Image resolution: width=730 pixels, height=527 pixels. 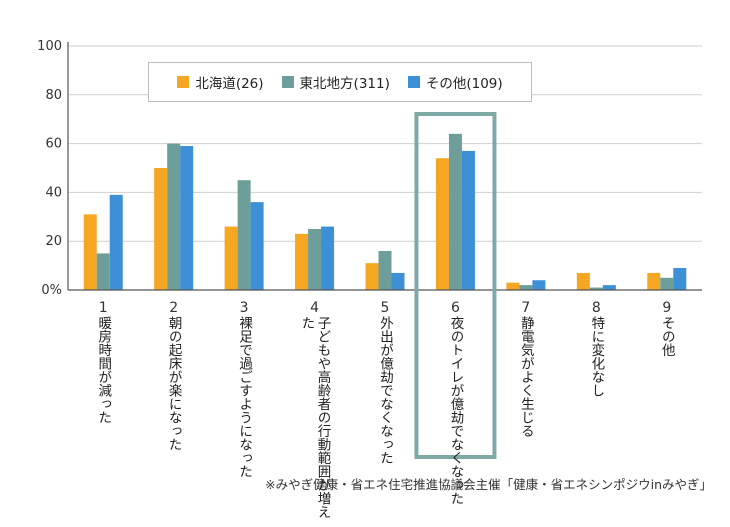 I want to click on legend-item-other: その他(109), so click(x=455, y=82).